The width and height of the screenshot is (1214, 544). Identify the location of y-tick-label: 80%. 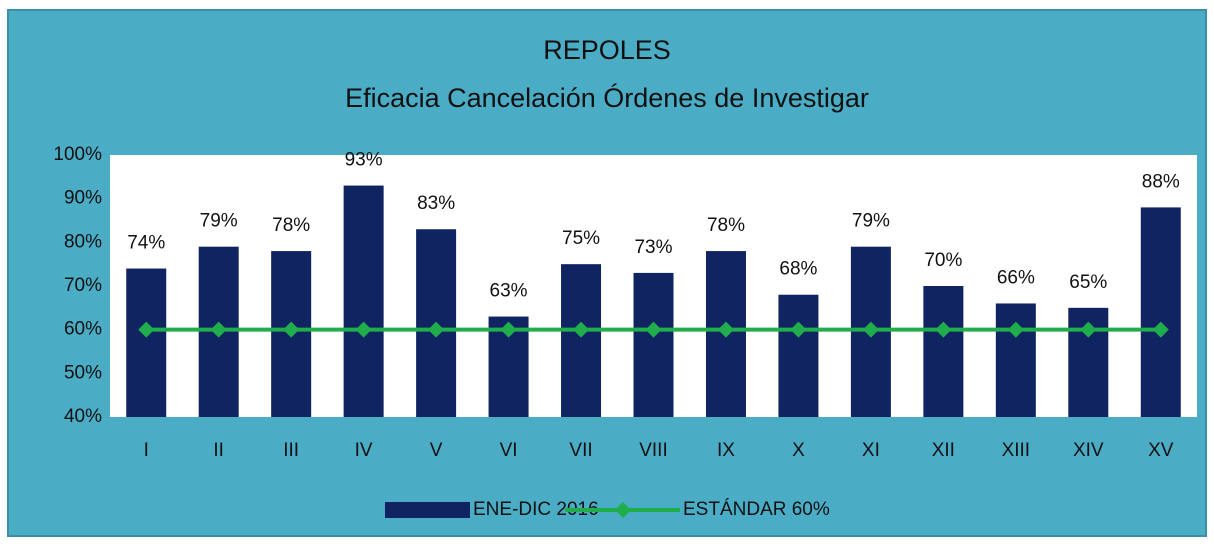
(83, 241).